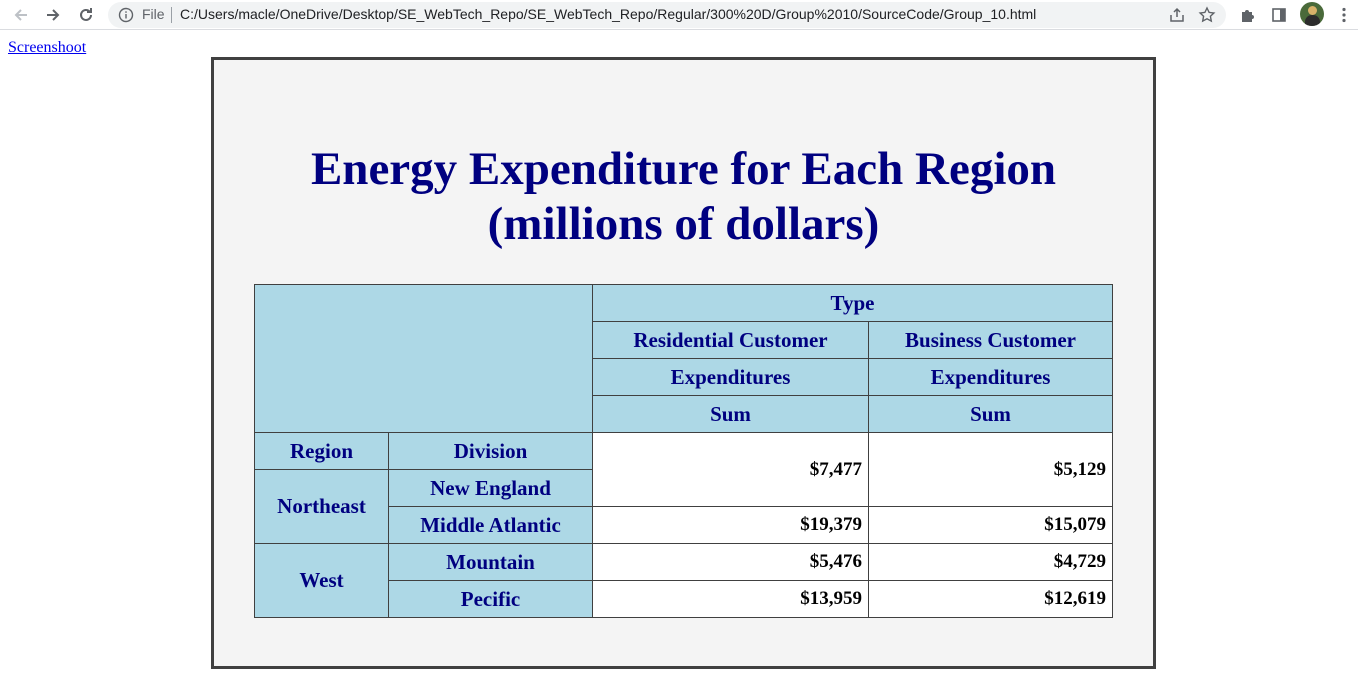  What do you see at coordinates (683, 169) in the screenshot?
I see `title-line-1: Energy Expenditure for Each Region` at bounding box center [683, 169].